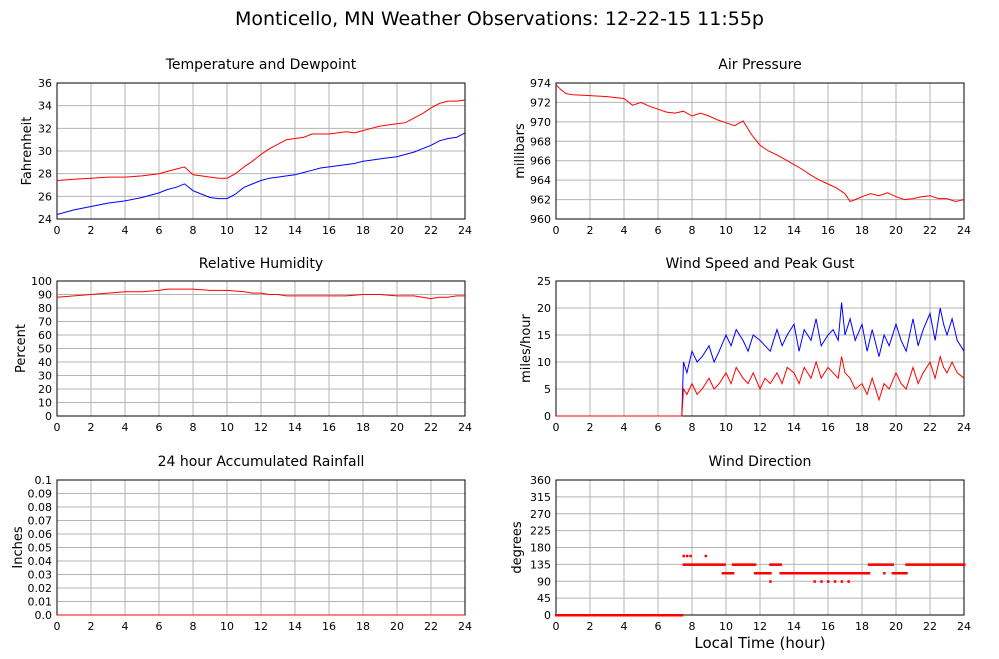  What do you see at coordinates (27, 151) in the screenshot?
I see `y-axis-label: Fahrenheit` at bounding box center [27, 151].